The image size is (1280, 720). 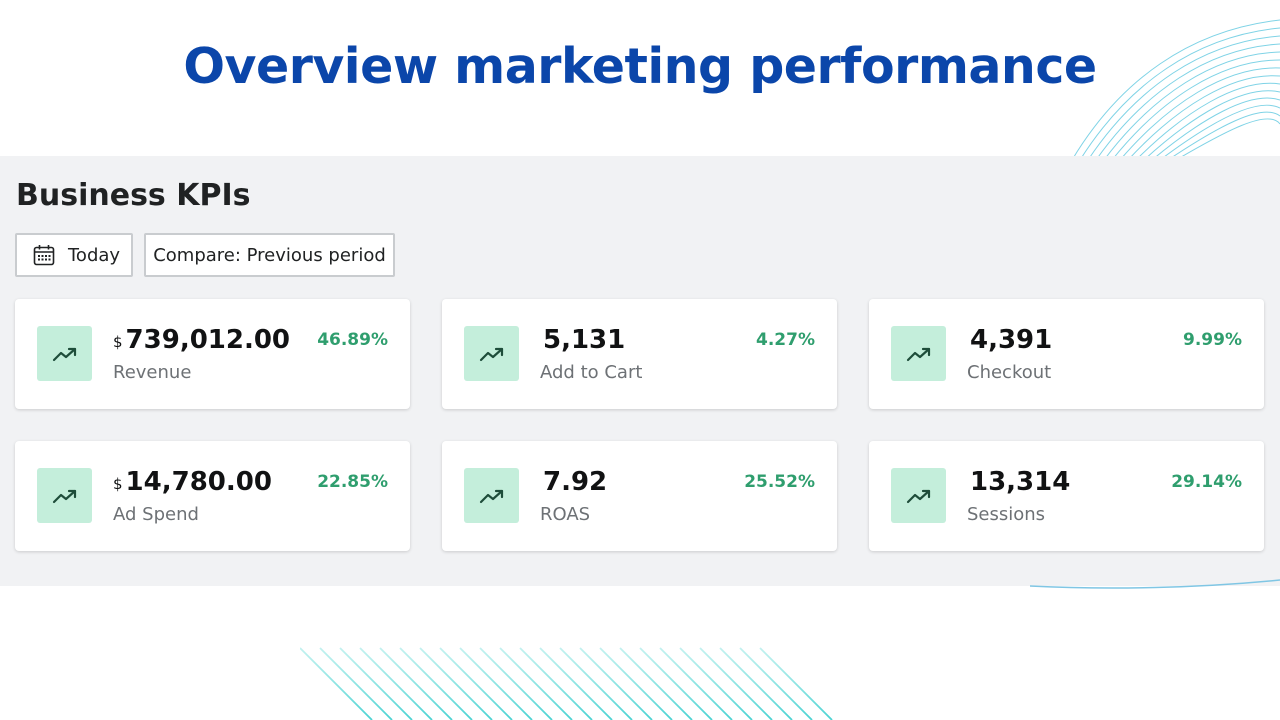 I want to click on decorative-stripes, so click(x=566, y=683).